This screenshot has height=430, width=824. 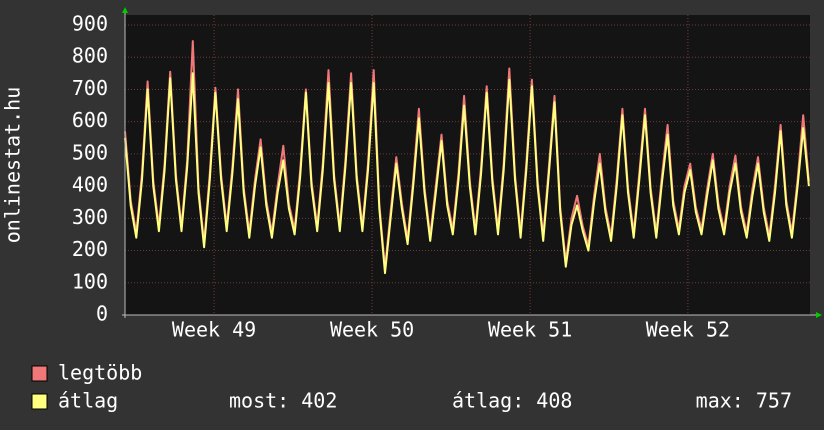 I want to click on legend-label: legtöbb, so click(x=100, y=373).